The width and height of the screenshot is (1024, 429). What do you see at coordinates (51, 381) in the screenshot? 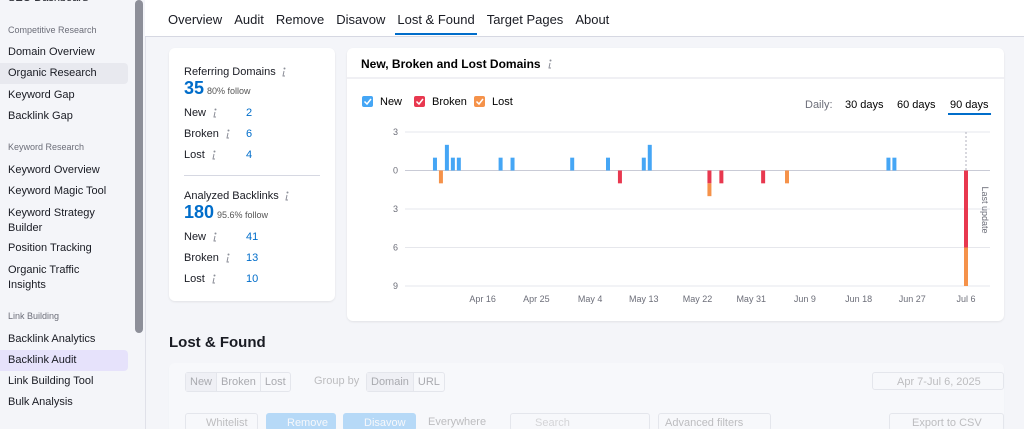
I see `sidebar-item: Link Building Tool` at bounding box center [51, 381].